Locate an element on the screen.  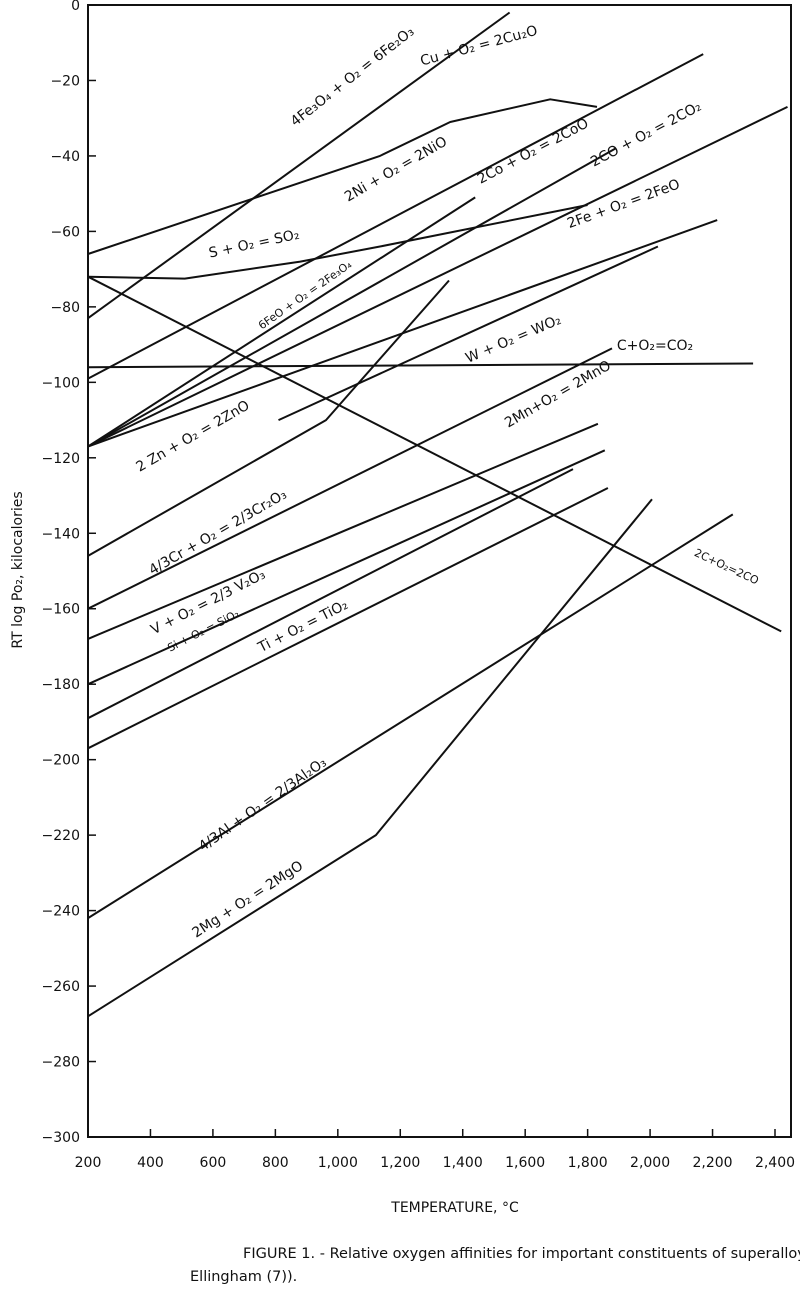
series-line-cu-o-2cu-o is located at coordinates (342, 176).